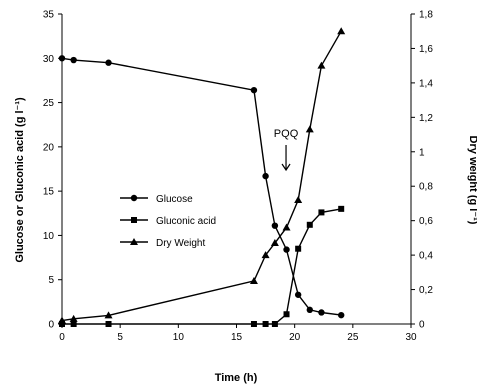 This screenshot has width=477, height=387. Describe the element at coordinates (237, 337) in the screenshot. I see `x-tick-label: 15` at that location.